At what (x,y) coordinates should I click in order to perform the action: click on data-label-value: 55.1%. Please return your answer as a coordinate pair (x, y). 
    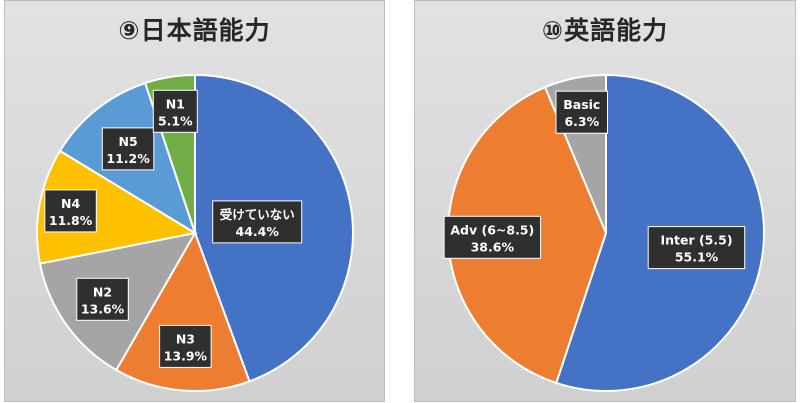
    Looking at the image, I should click on (697, 257).